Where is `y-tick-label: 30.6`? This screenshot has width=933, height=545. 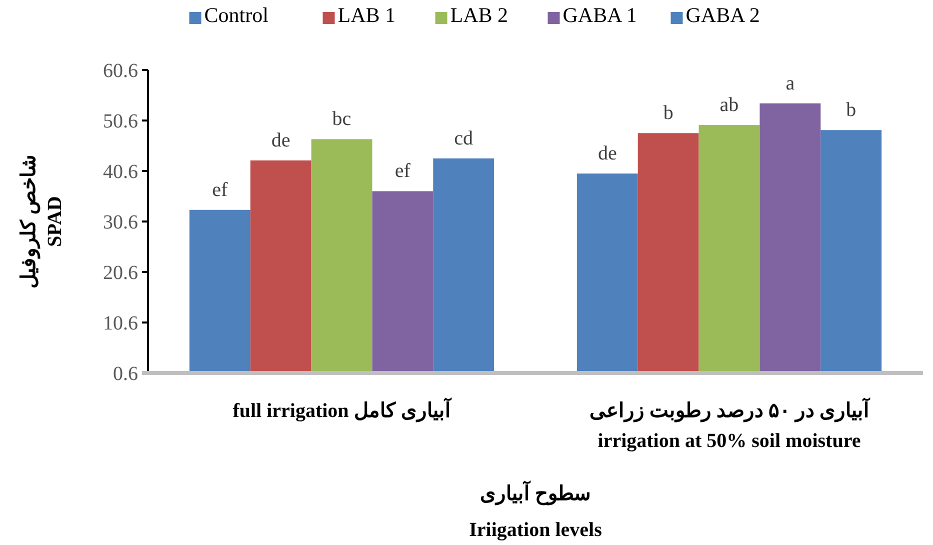
y-tick-label: 30.6 is located at coordinates (120, 223).